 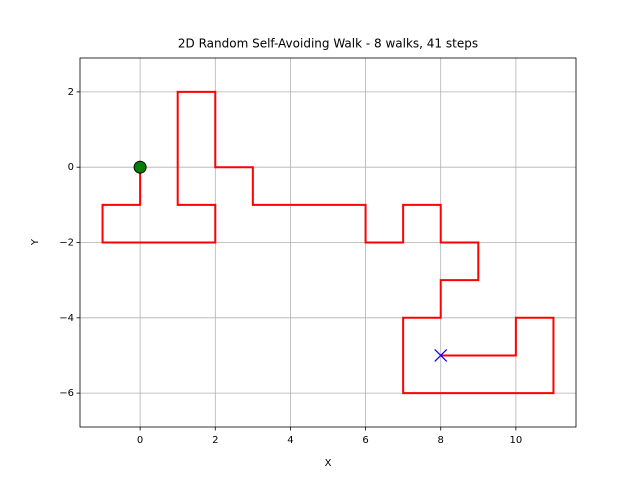 What do you see at coordinates (441, 440) in the screenshot?
I see `x-tick-label: 8` at bounding box center [441, 440].